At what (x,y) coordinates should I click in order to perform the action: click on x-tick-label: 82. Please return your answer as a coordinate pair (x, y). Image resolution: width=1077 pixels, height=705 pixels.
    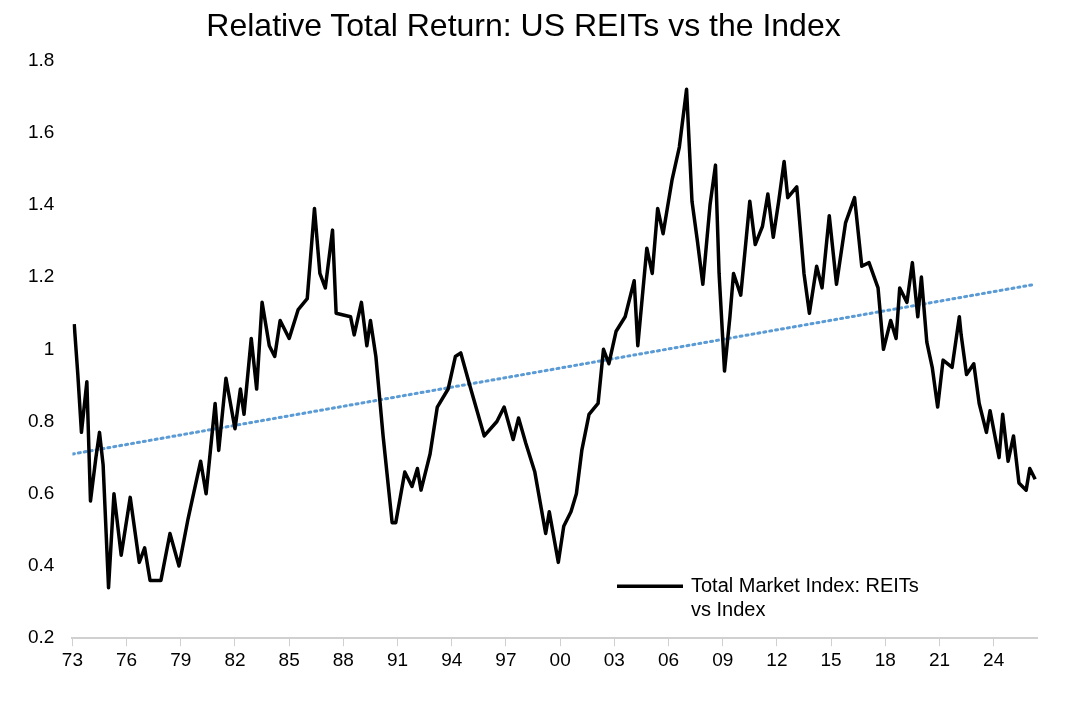
    Looking at the image, I should click on (235, 659).